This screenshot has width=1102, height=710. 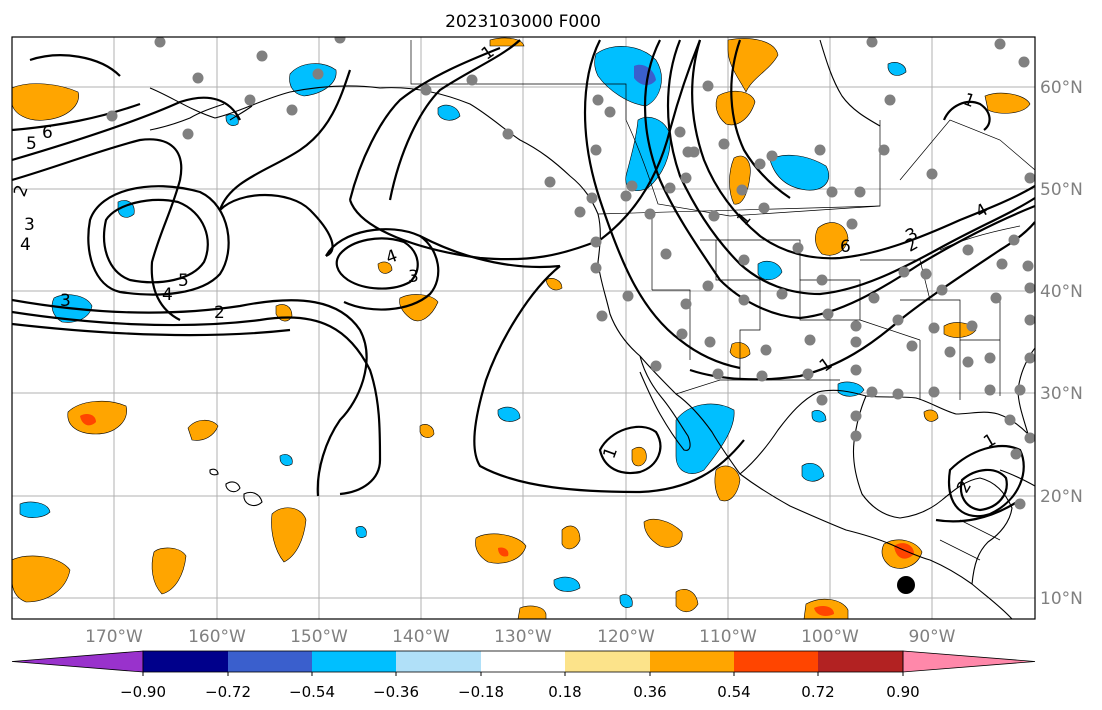 I want to click on colorbar, so click(x=523, y=663).